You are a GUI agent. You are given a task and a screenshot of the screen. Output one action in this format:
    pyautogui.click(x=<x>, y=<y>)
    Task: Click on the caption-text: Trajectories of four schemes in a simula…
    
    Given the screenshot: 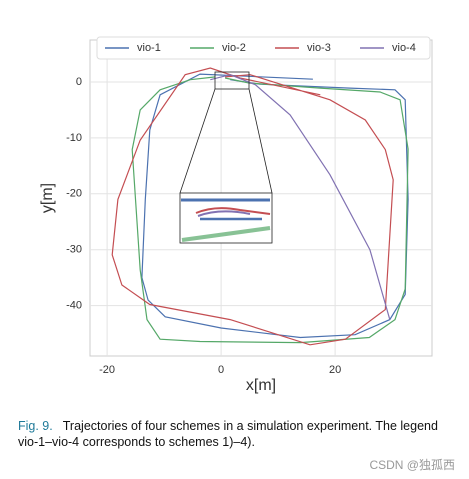 What is the action you would take?
    pyautogui.click(x=228, y=434)
    